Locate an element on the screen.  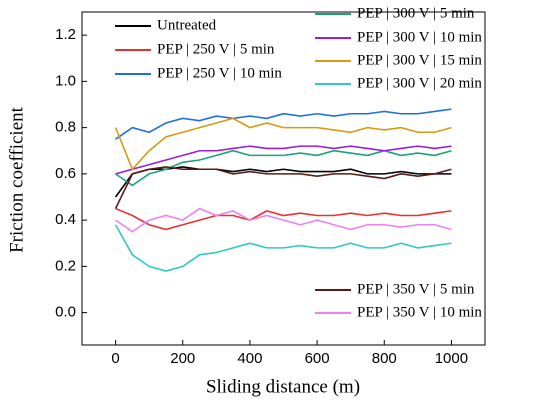
legend-label: PEP | 300 V | 20 min is located at coordinates (419, 83).